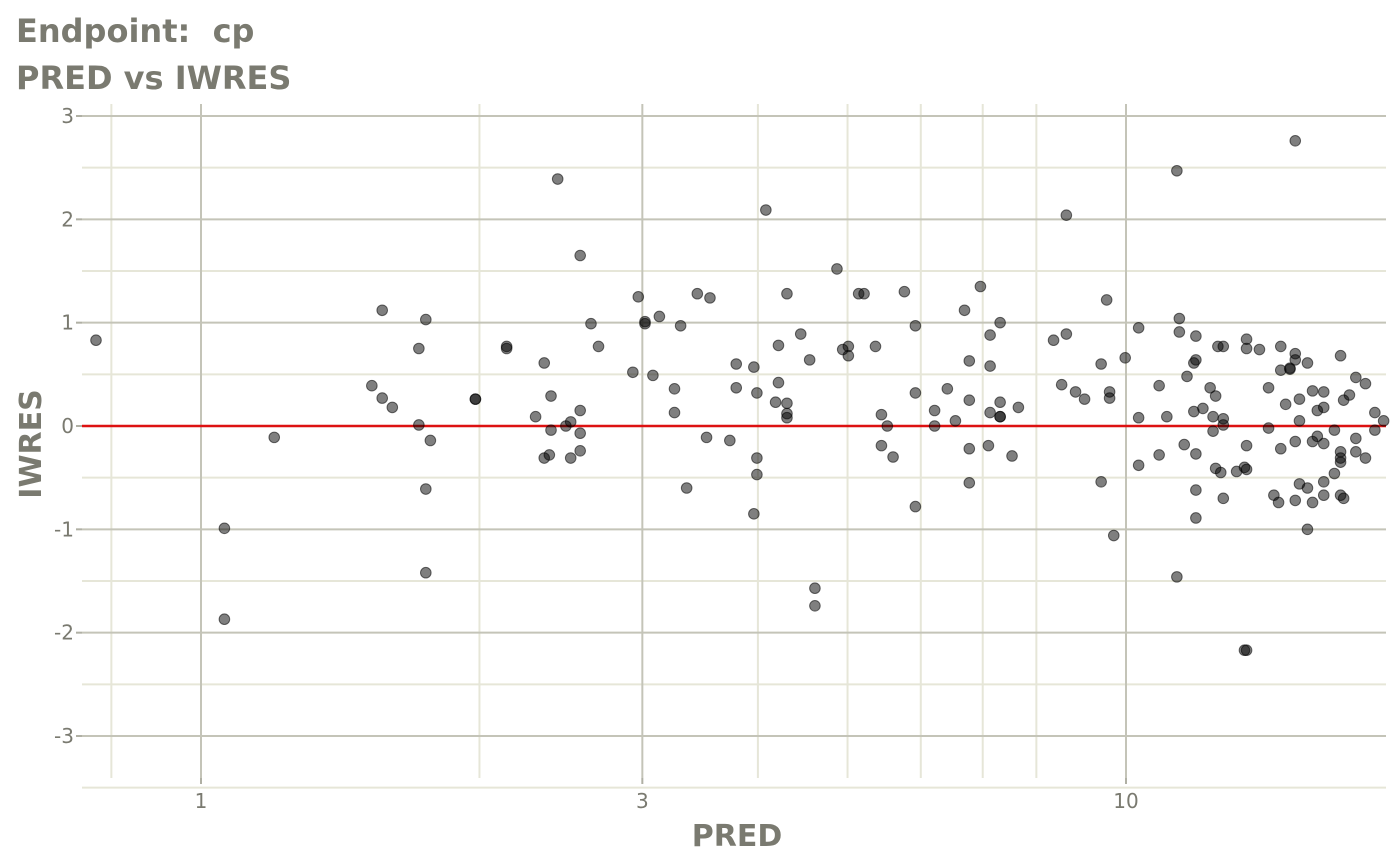 The image size is (1400, 865). Describe the element at coordinates (67, 219) in the screenshot. I see `y-tick-label: 2` at that location.